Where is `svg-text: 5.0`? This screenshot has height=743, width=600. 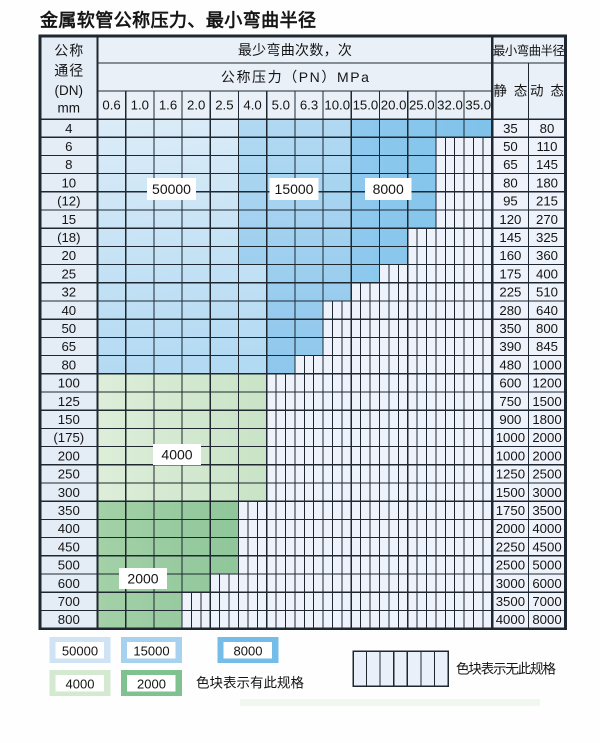
svg-text: 5.0 is located at coordinates (281, 105).